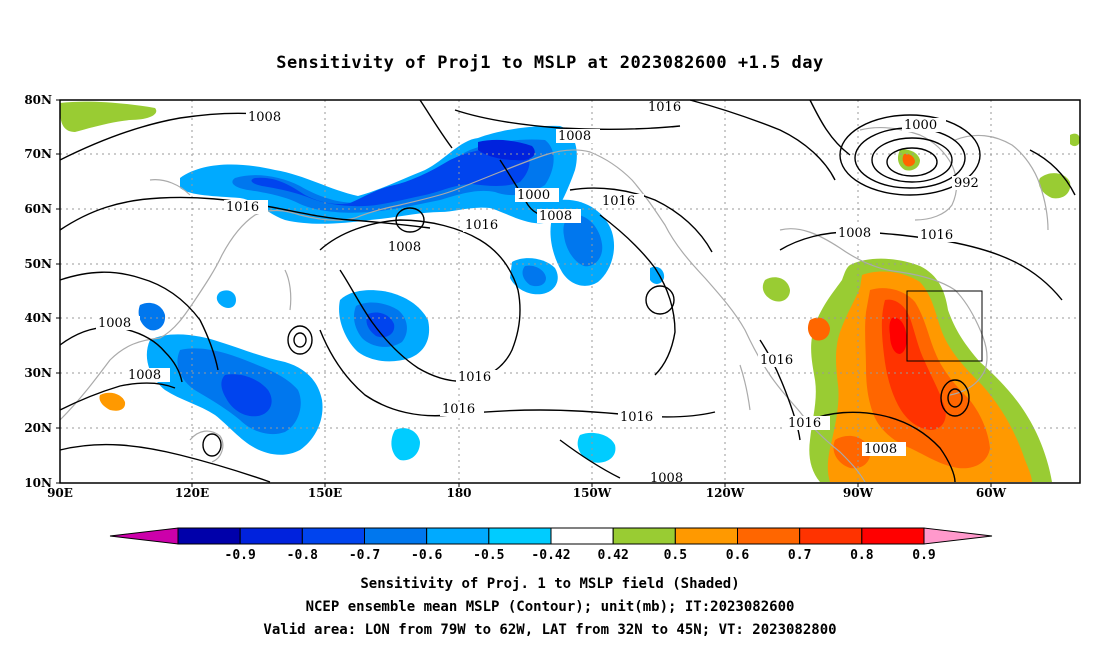 This screenshot has height=650, width=1100. Describe the element at coordinates (527, 491) in the screenshot. I see `x-axis: 90E 120E 150E 180 150W 120W 90W 60W` at that location.